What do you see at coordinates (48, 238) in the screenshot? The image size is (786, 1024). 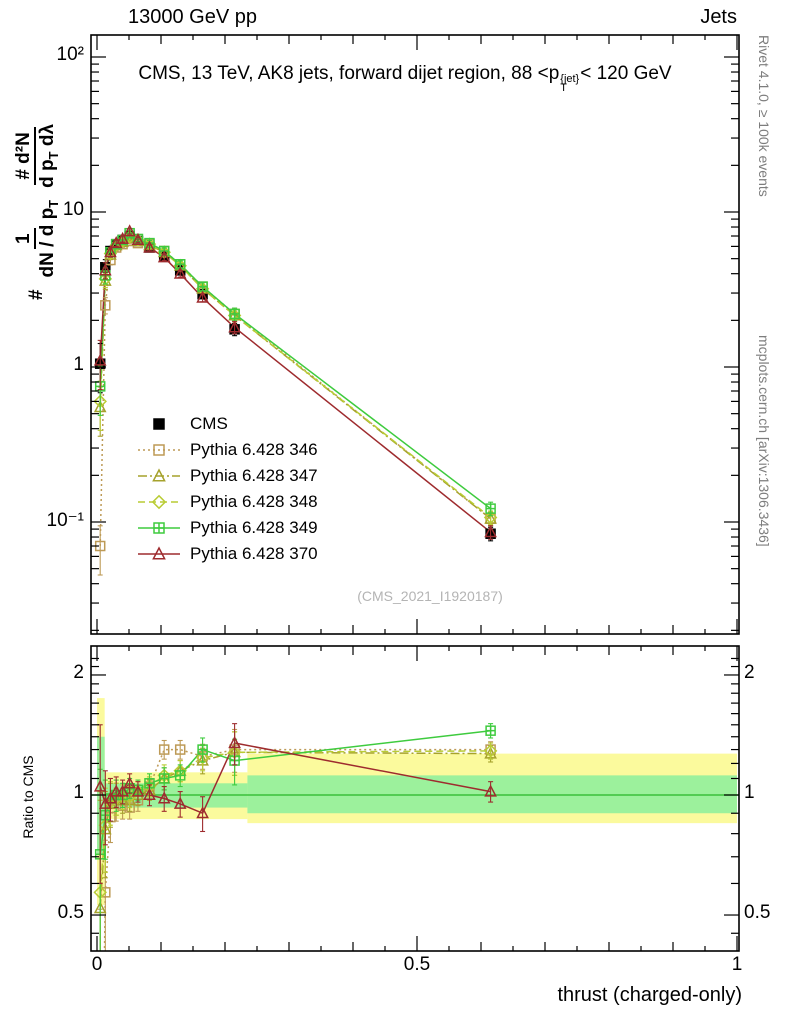 I see `fraction-denominator: dN / d pT` at bounding box center [48, 238].